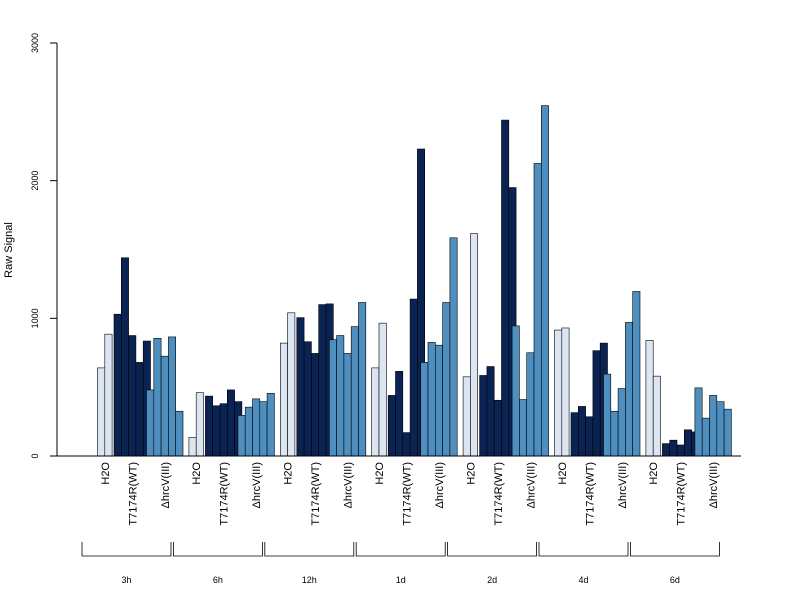  What do you see at coordinates (218, 580) in the screenshot?
I see `timepoint-label: 6h` at bounding box center [218, 580].